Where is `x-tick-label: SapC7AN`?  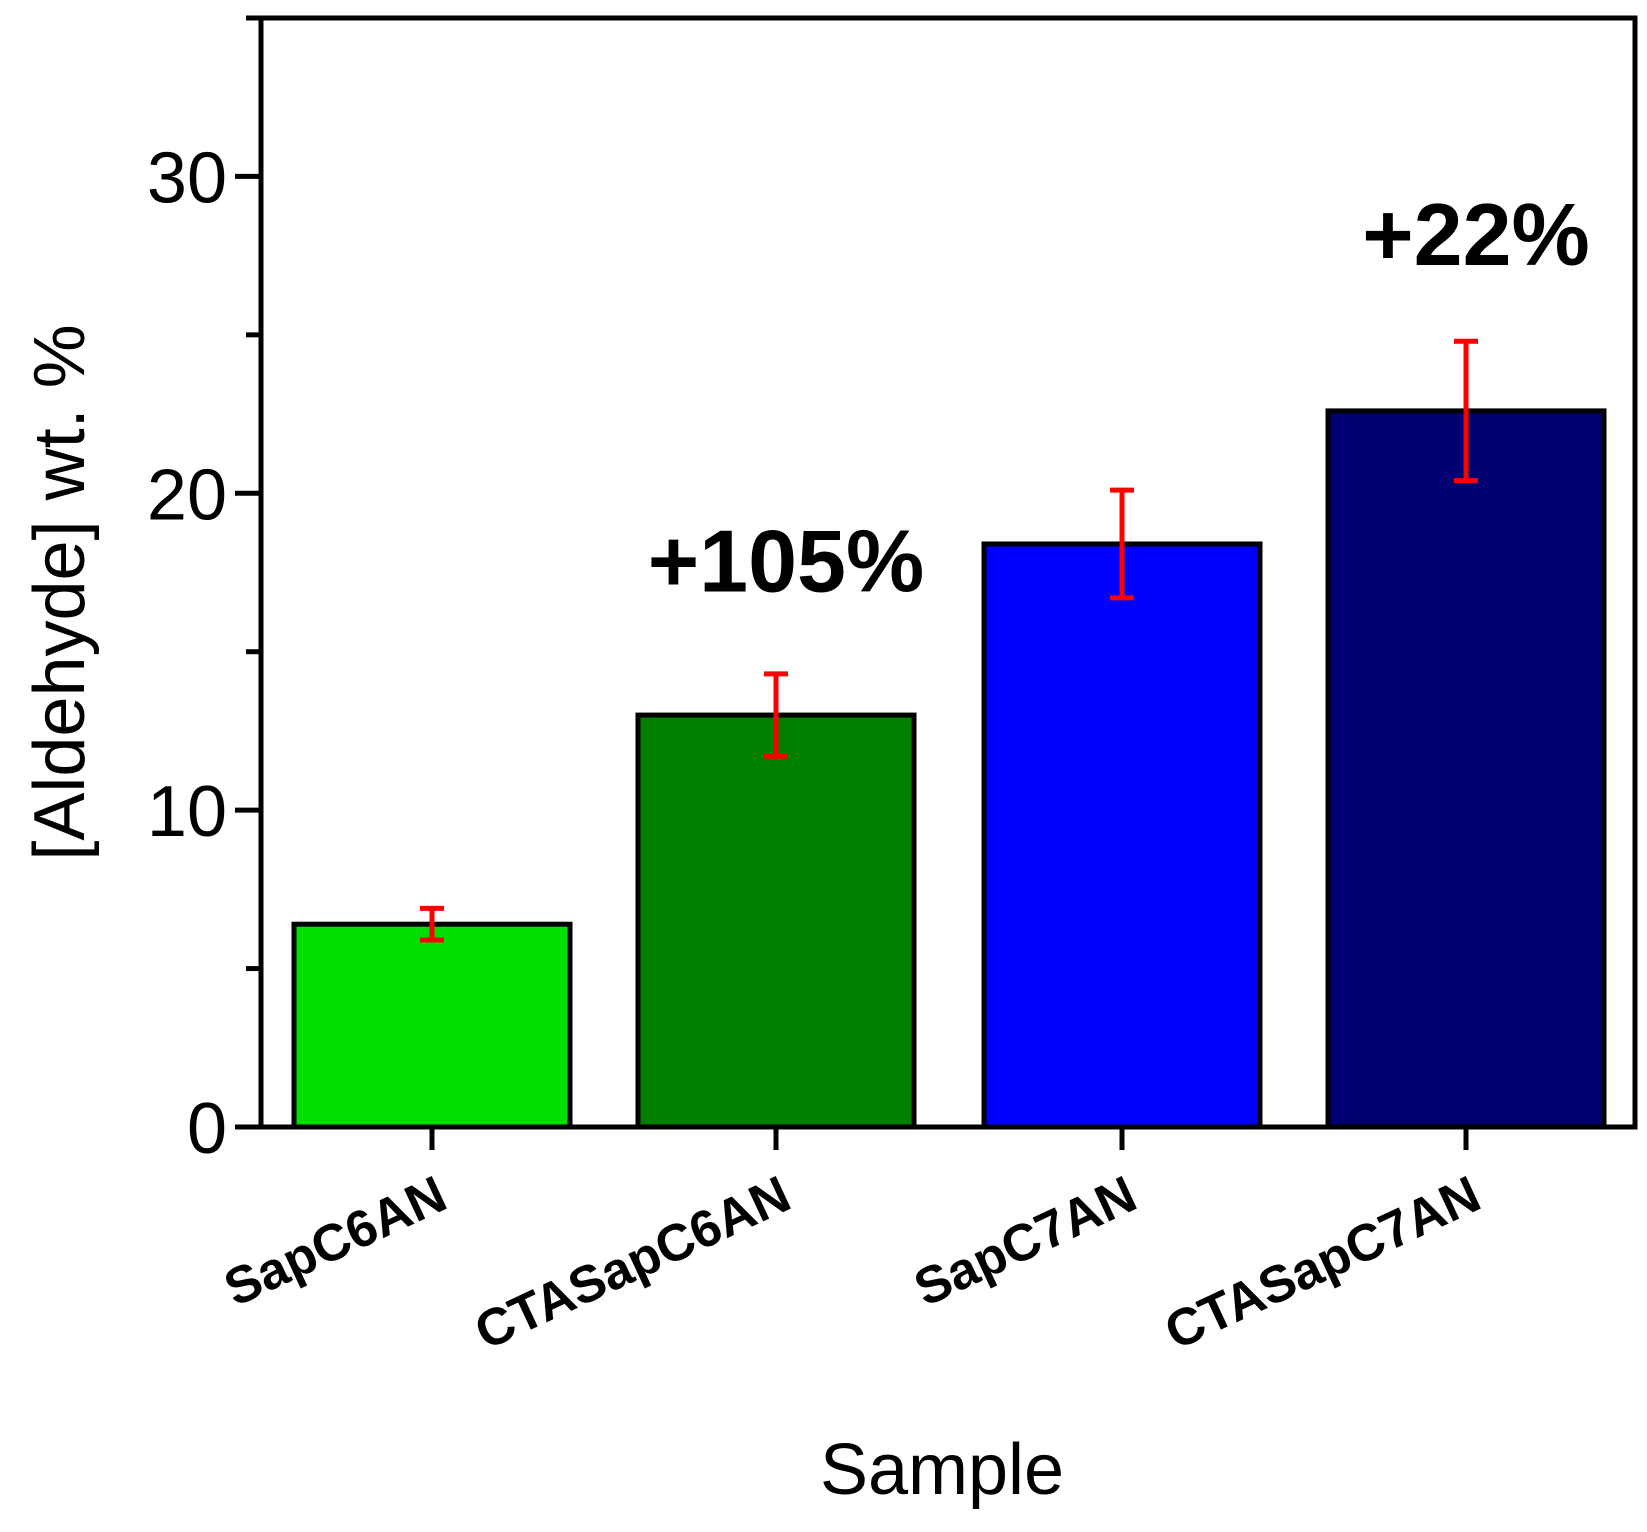
x-tick-label: SapC7AN is located at coordinates (1025, 1241).